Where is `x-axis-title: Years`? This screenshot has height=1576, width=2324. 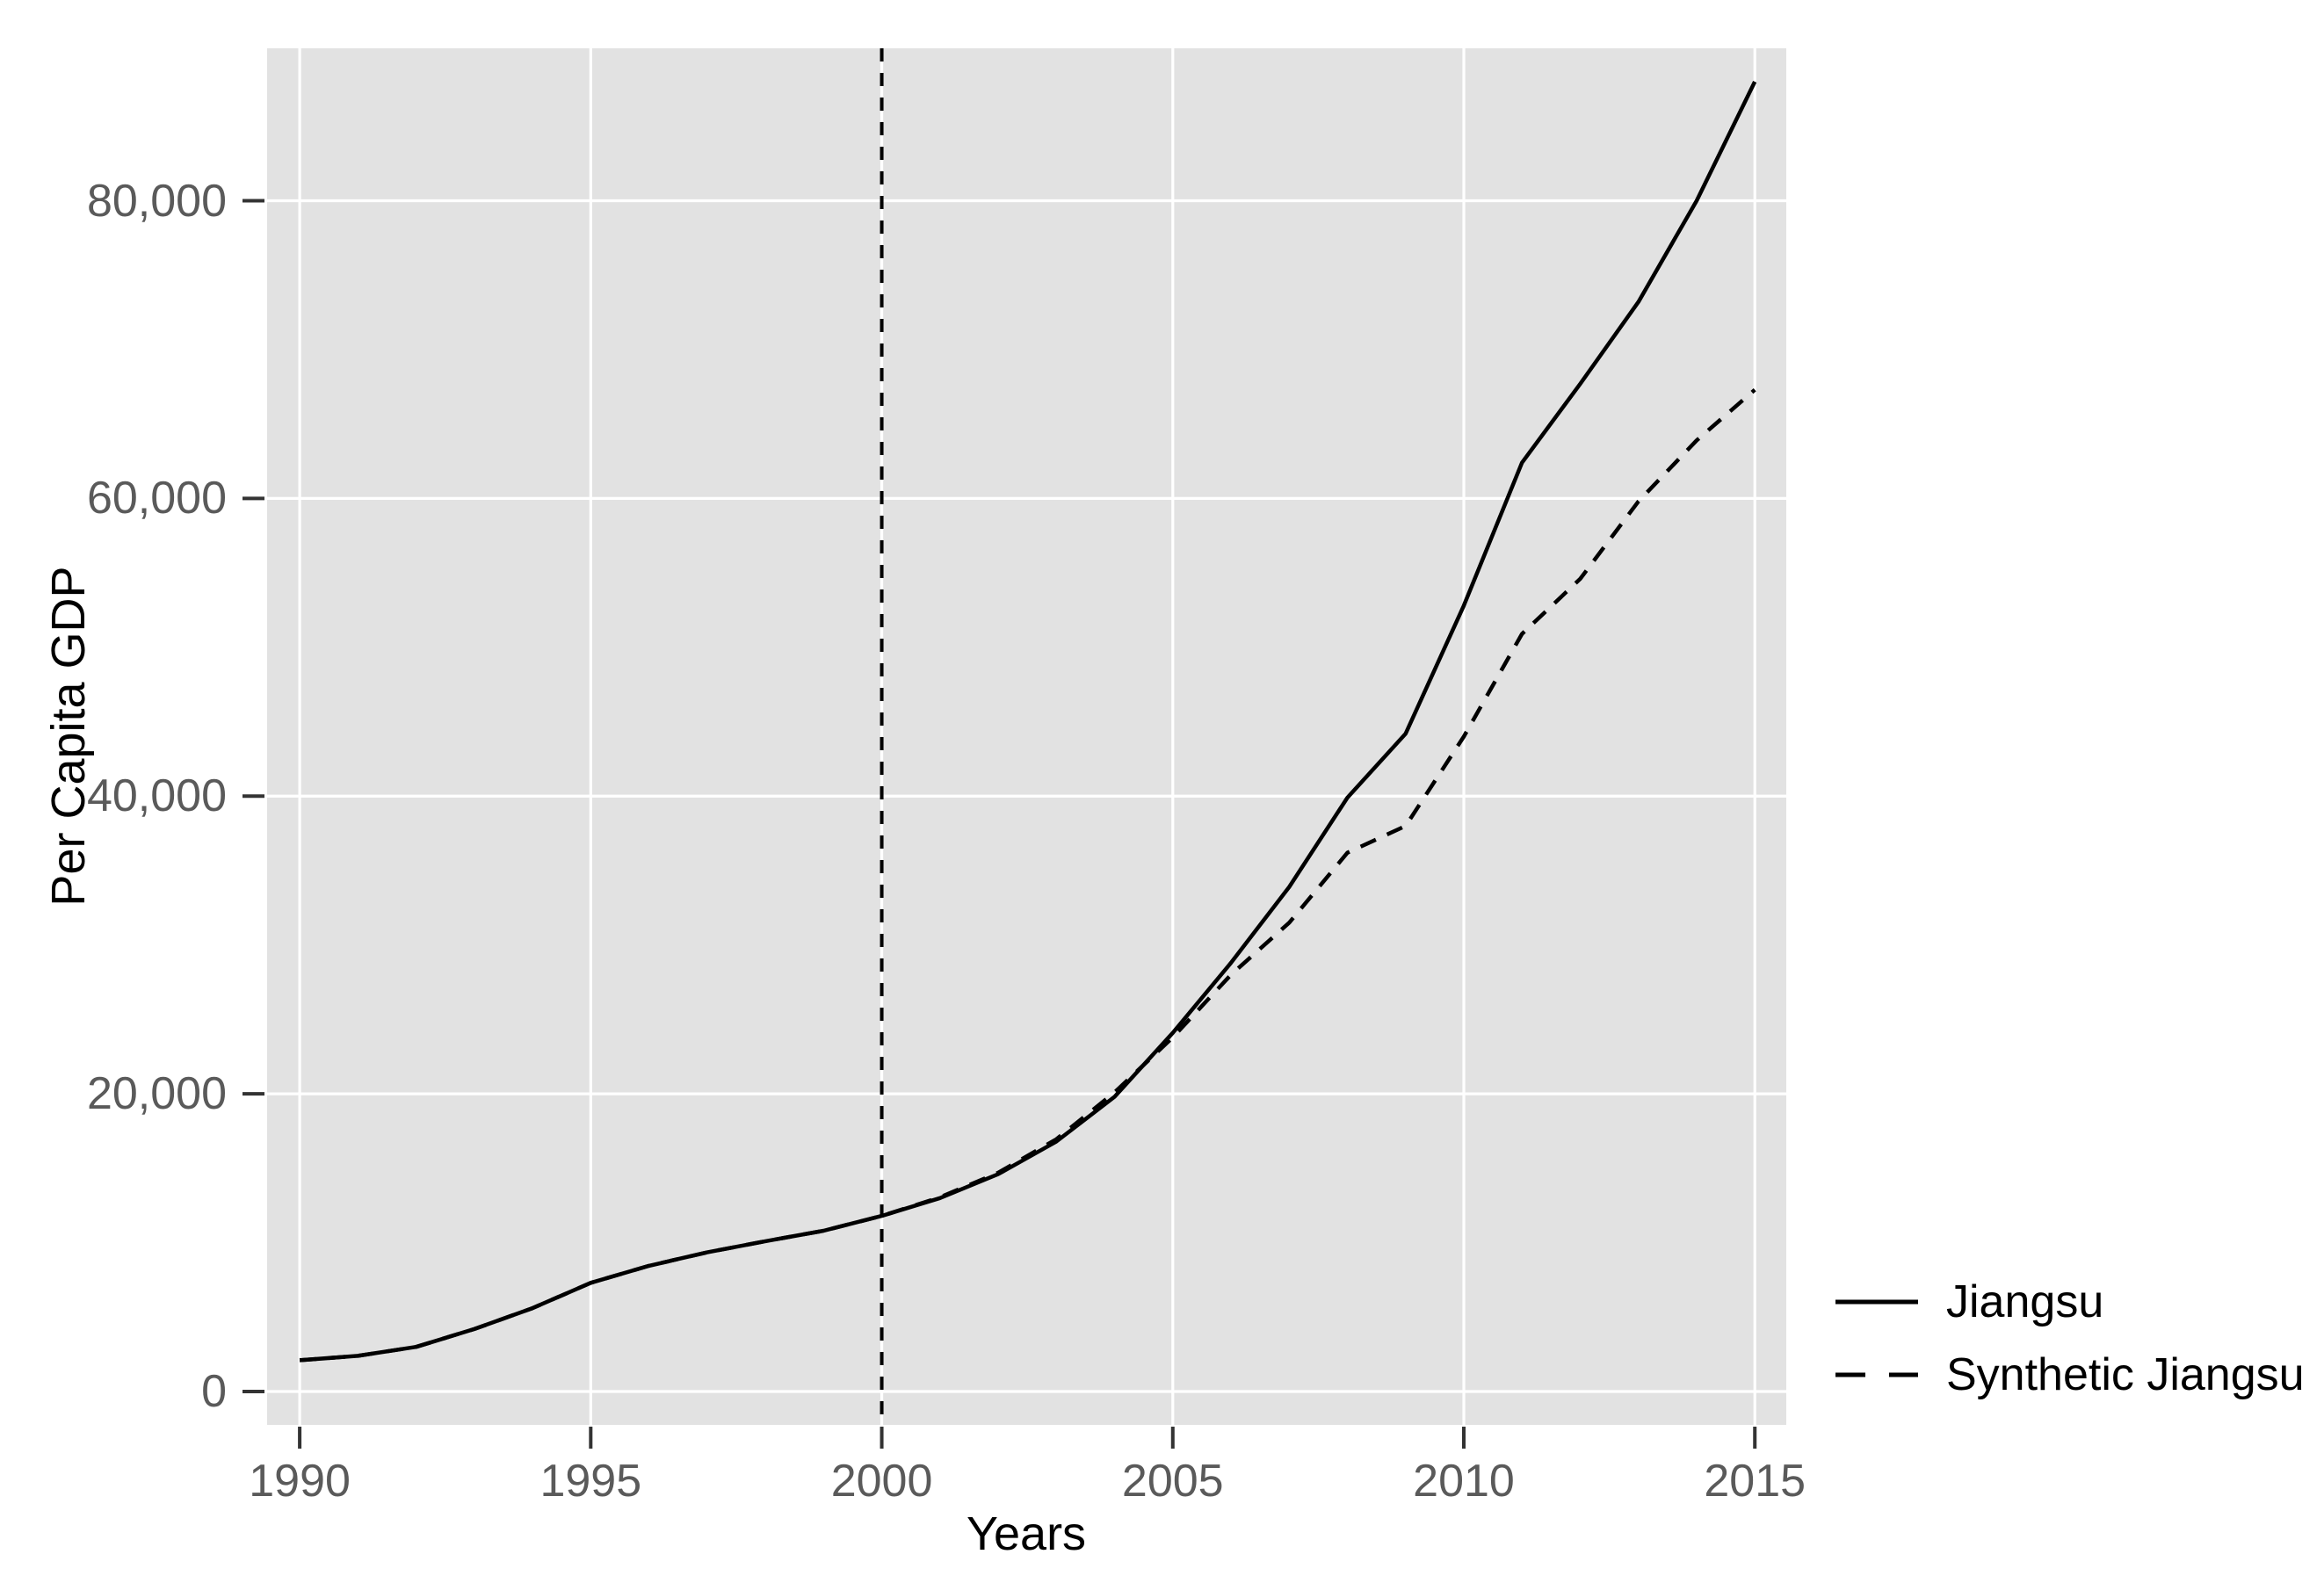 x-axis-title: Years is located at coordinates (1026, 1534).